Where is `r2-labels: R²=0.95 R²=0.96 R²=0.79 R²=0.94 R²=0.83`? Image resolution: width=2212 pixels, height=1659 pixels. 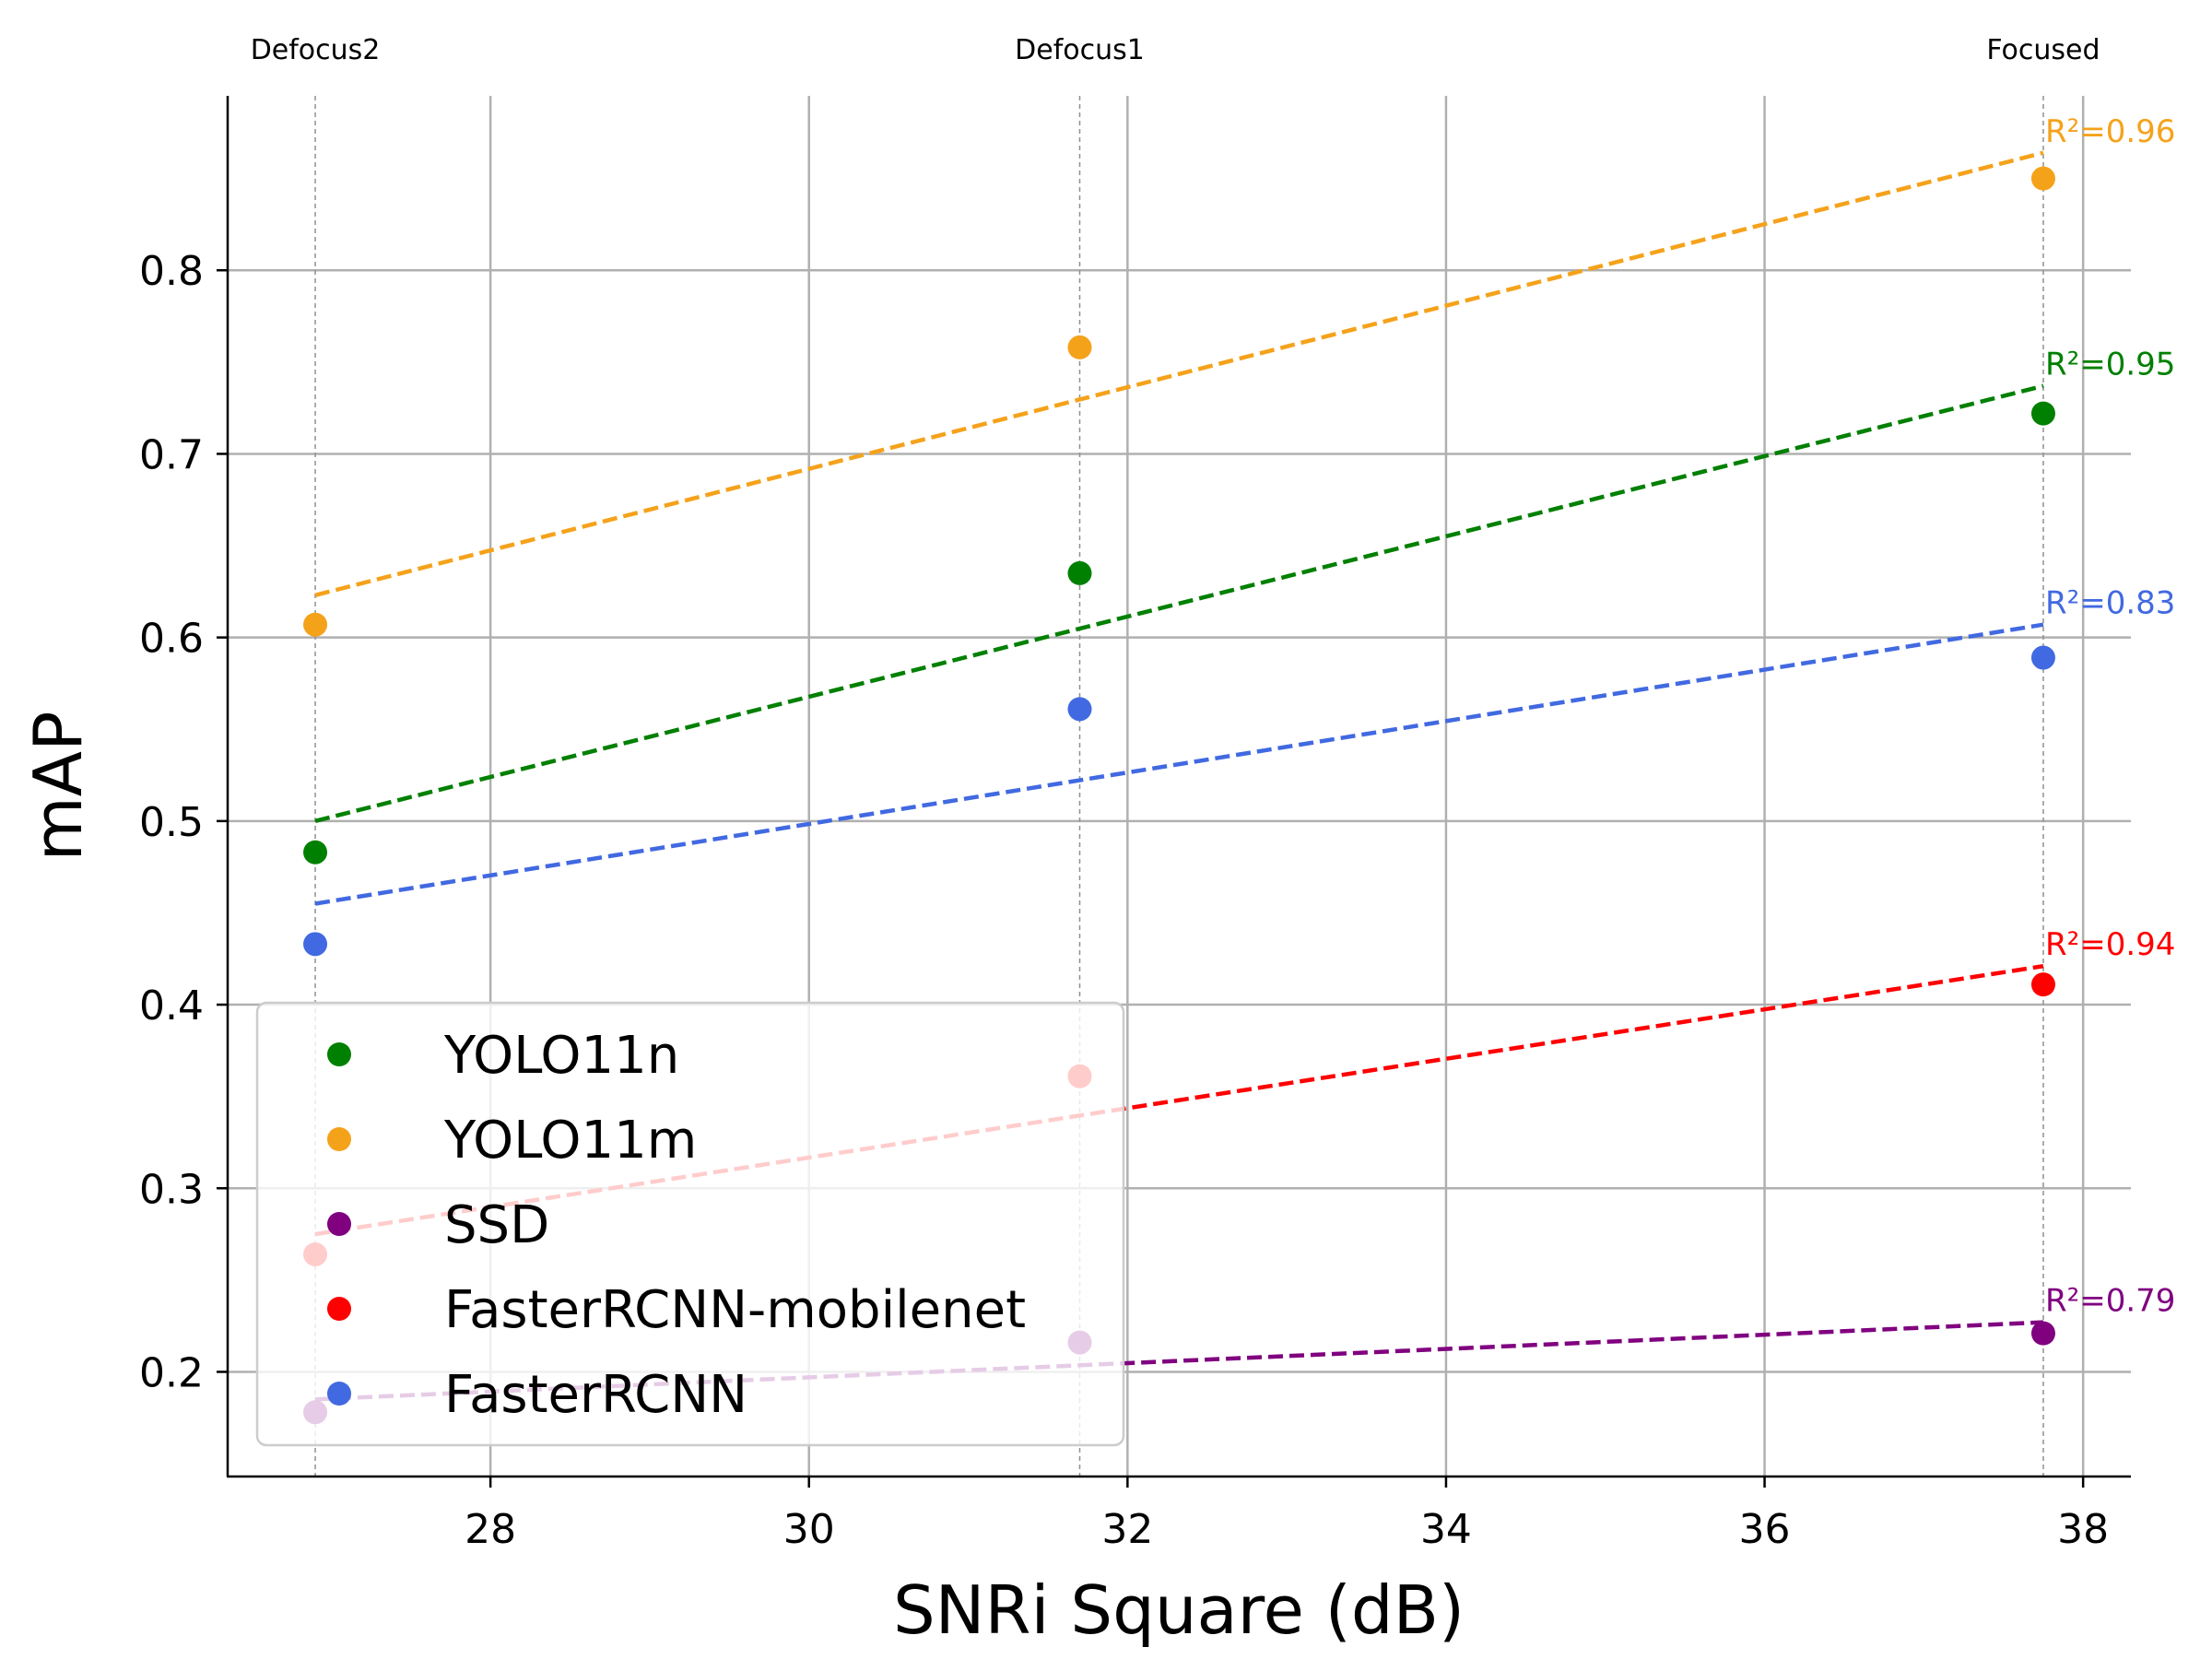
r2-labels: R²=0.95 R²=0.96 R²=0.79 R²=0.94 R²=0.83 is located at coordinates (2110, 716).